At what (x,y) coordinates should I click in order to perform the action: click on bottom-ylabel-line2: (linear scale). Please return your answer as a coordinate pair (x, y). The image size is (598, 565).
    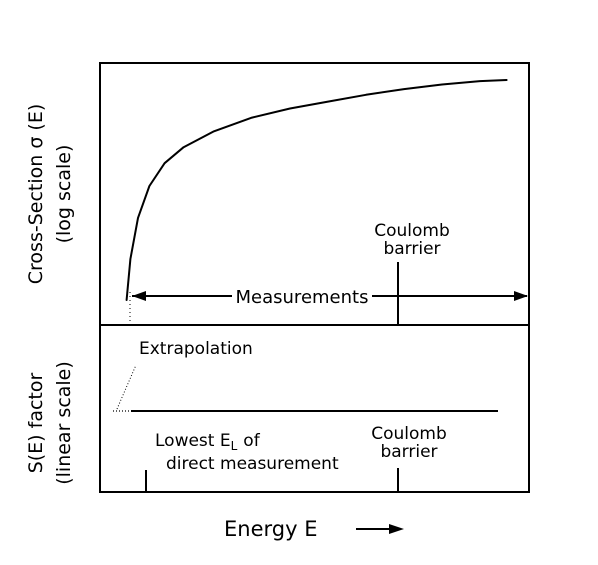
    Looking at the image, I should click on (64, 423).